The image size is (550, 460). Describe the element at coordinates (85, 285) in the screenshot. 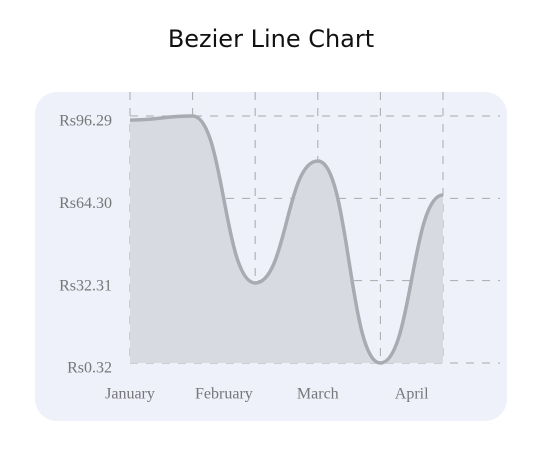

I see `y-tick-label: Rs32.31` at that location.